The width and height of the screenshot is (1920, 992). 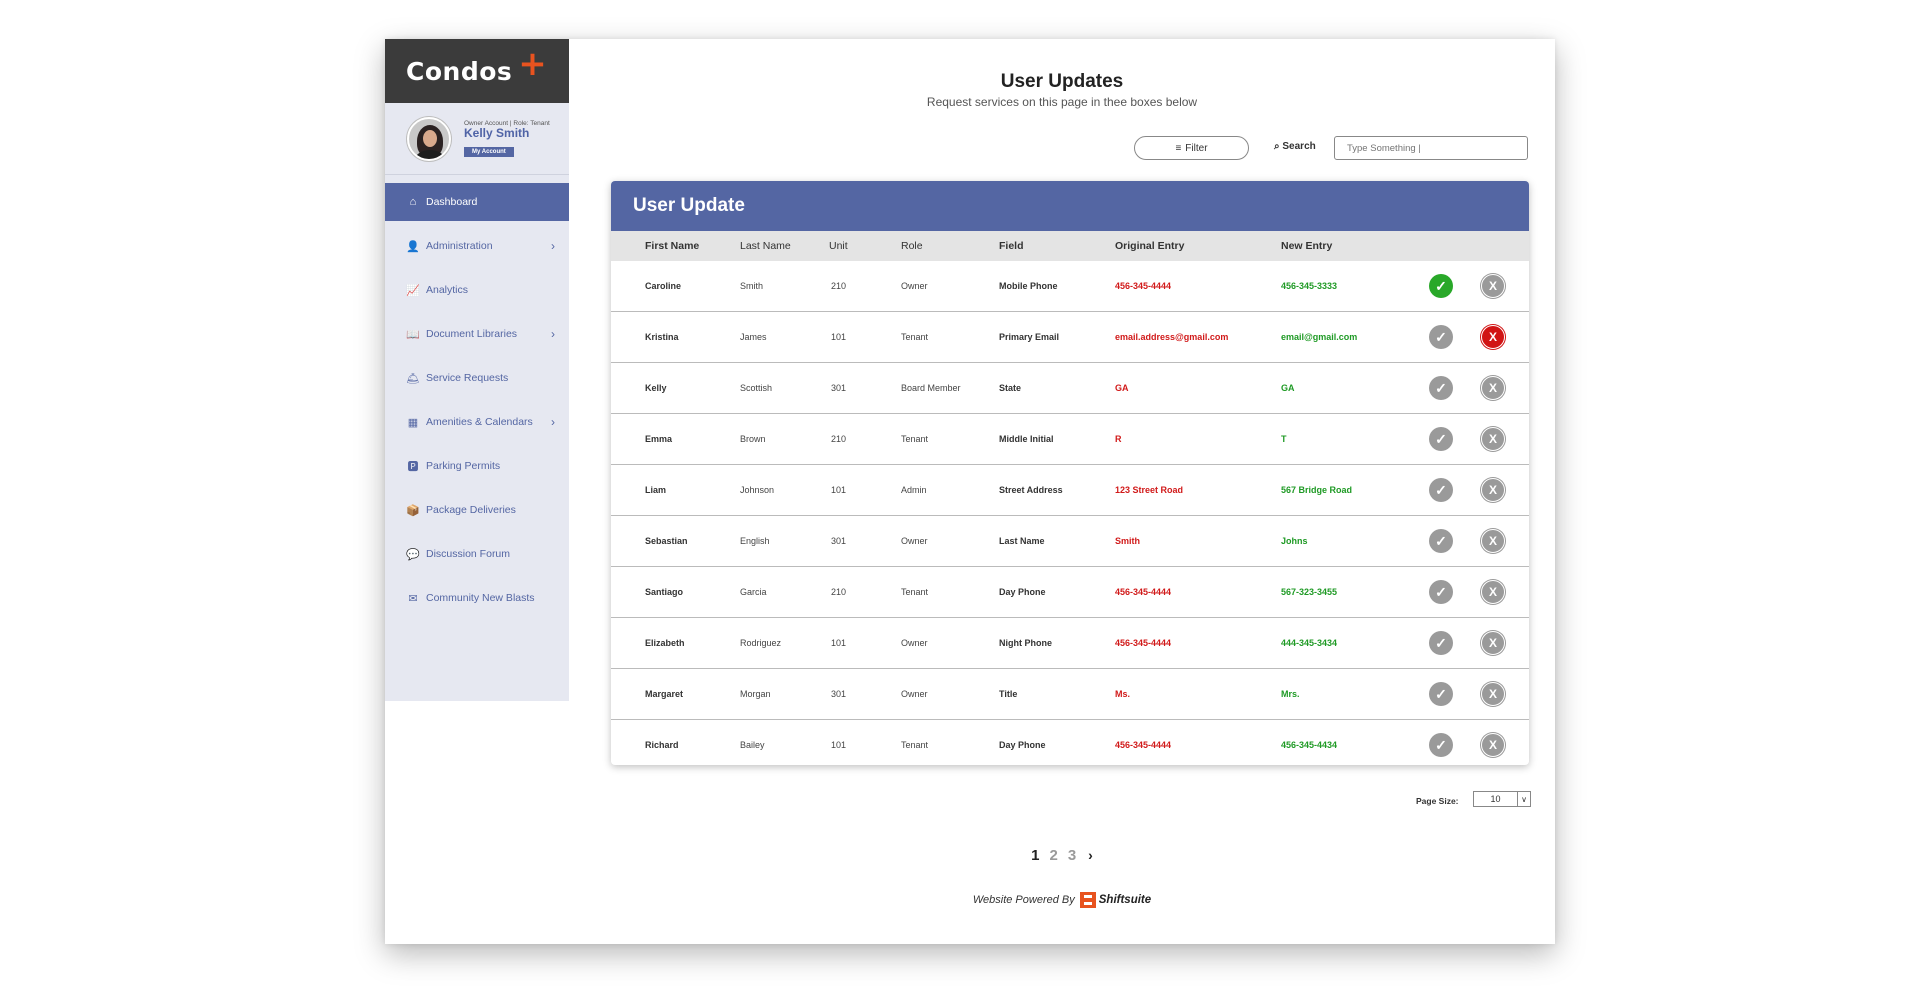 I want to click on page-title: User Updates, so click(x=1062, y=81).